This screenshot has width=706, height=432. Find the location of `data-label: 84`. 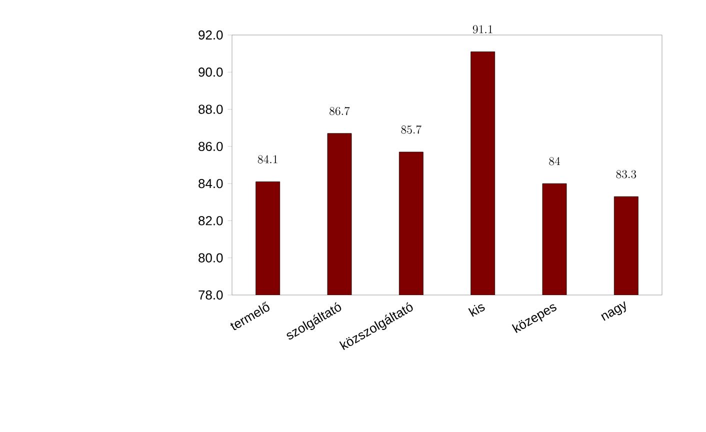

data-label: 84 is located at coordinates (554, 161).